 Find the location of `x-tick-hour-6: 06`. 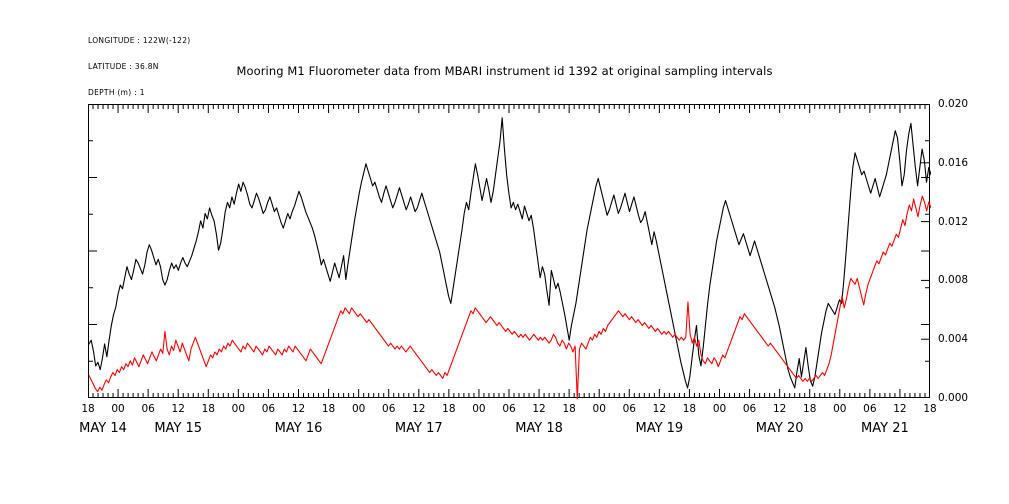

x-tick-hour-6: 06 is located at coordinates (268, 409).